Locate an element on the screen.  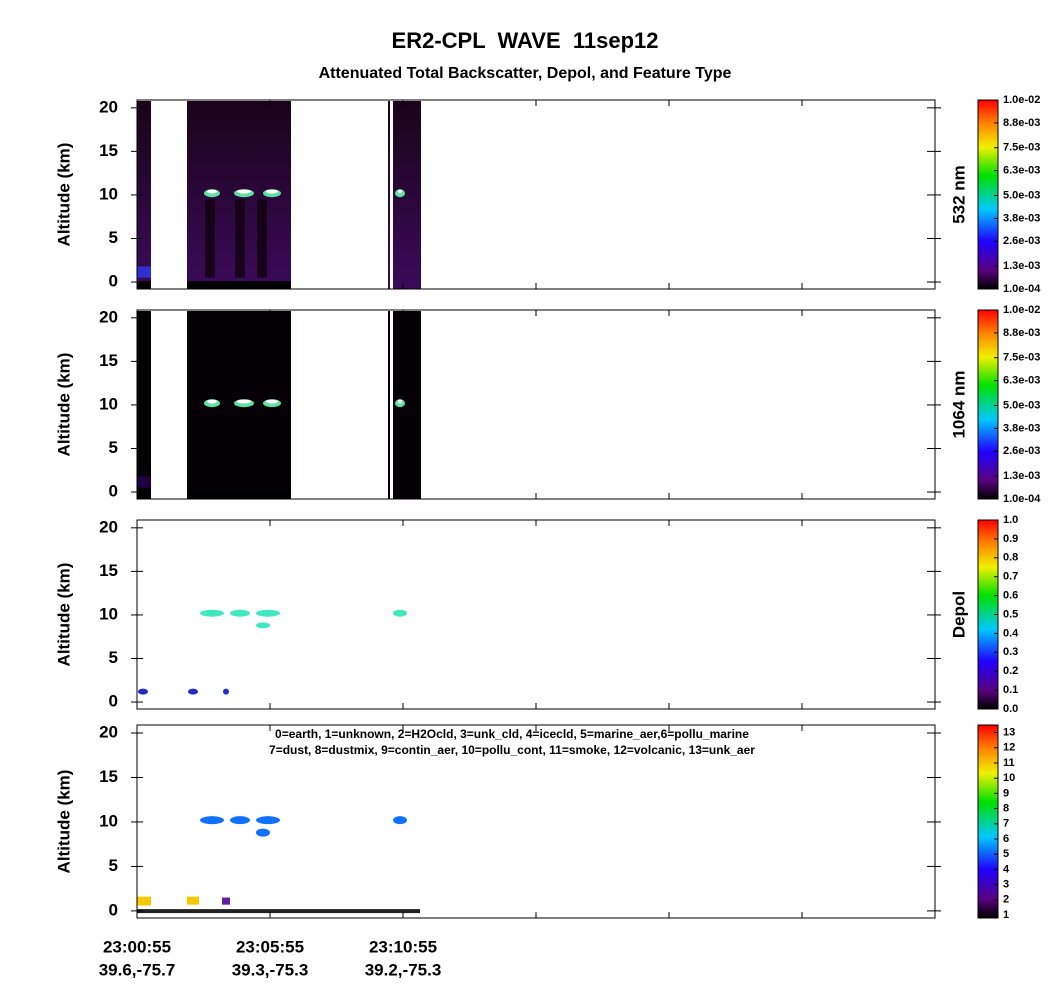
colorbar-tick-label: 9 is located at coordinates (1006, 793).